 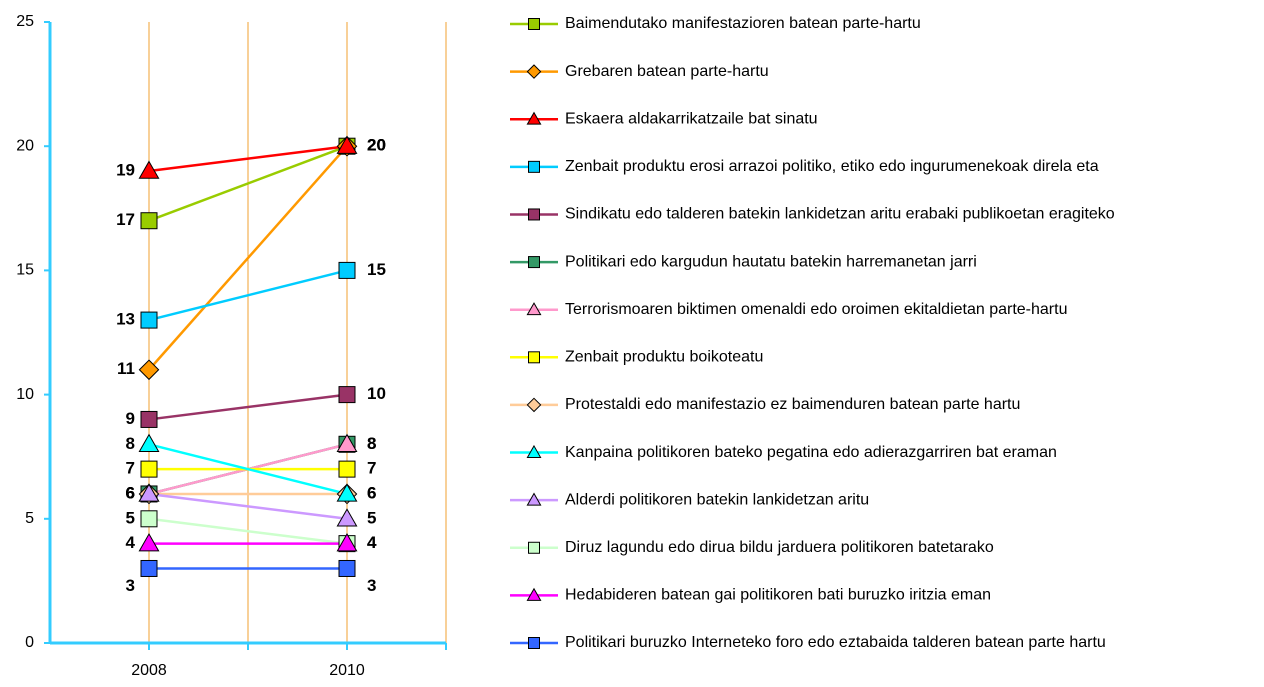 I want to click on x-tick-label: 2010, so click(x=347, y=670).